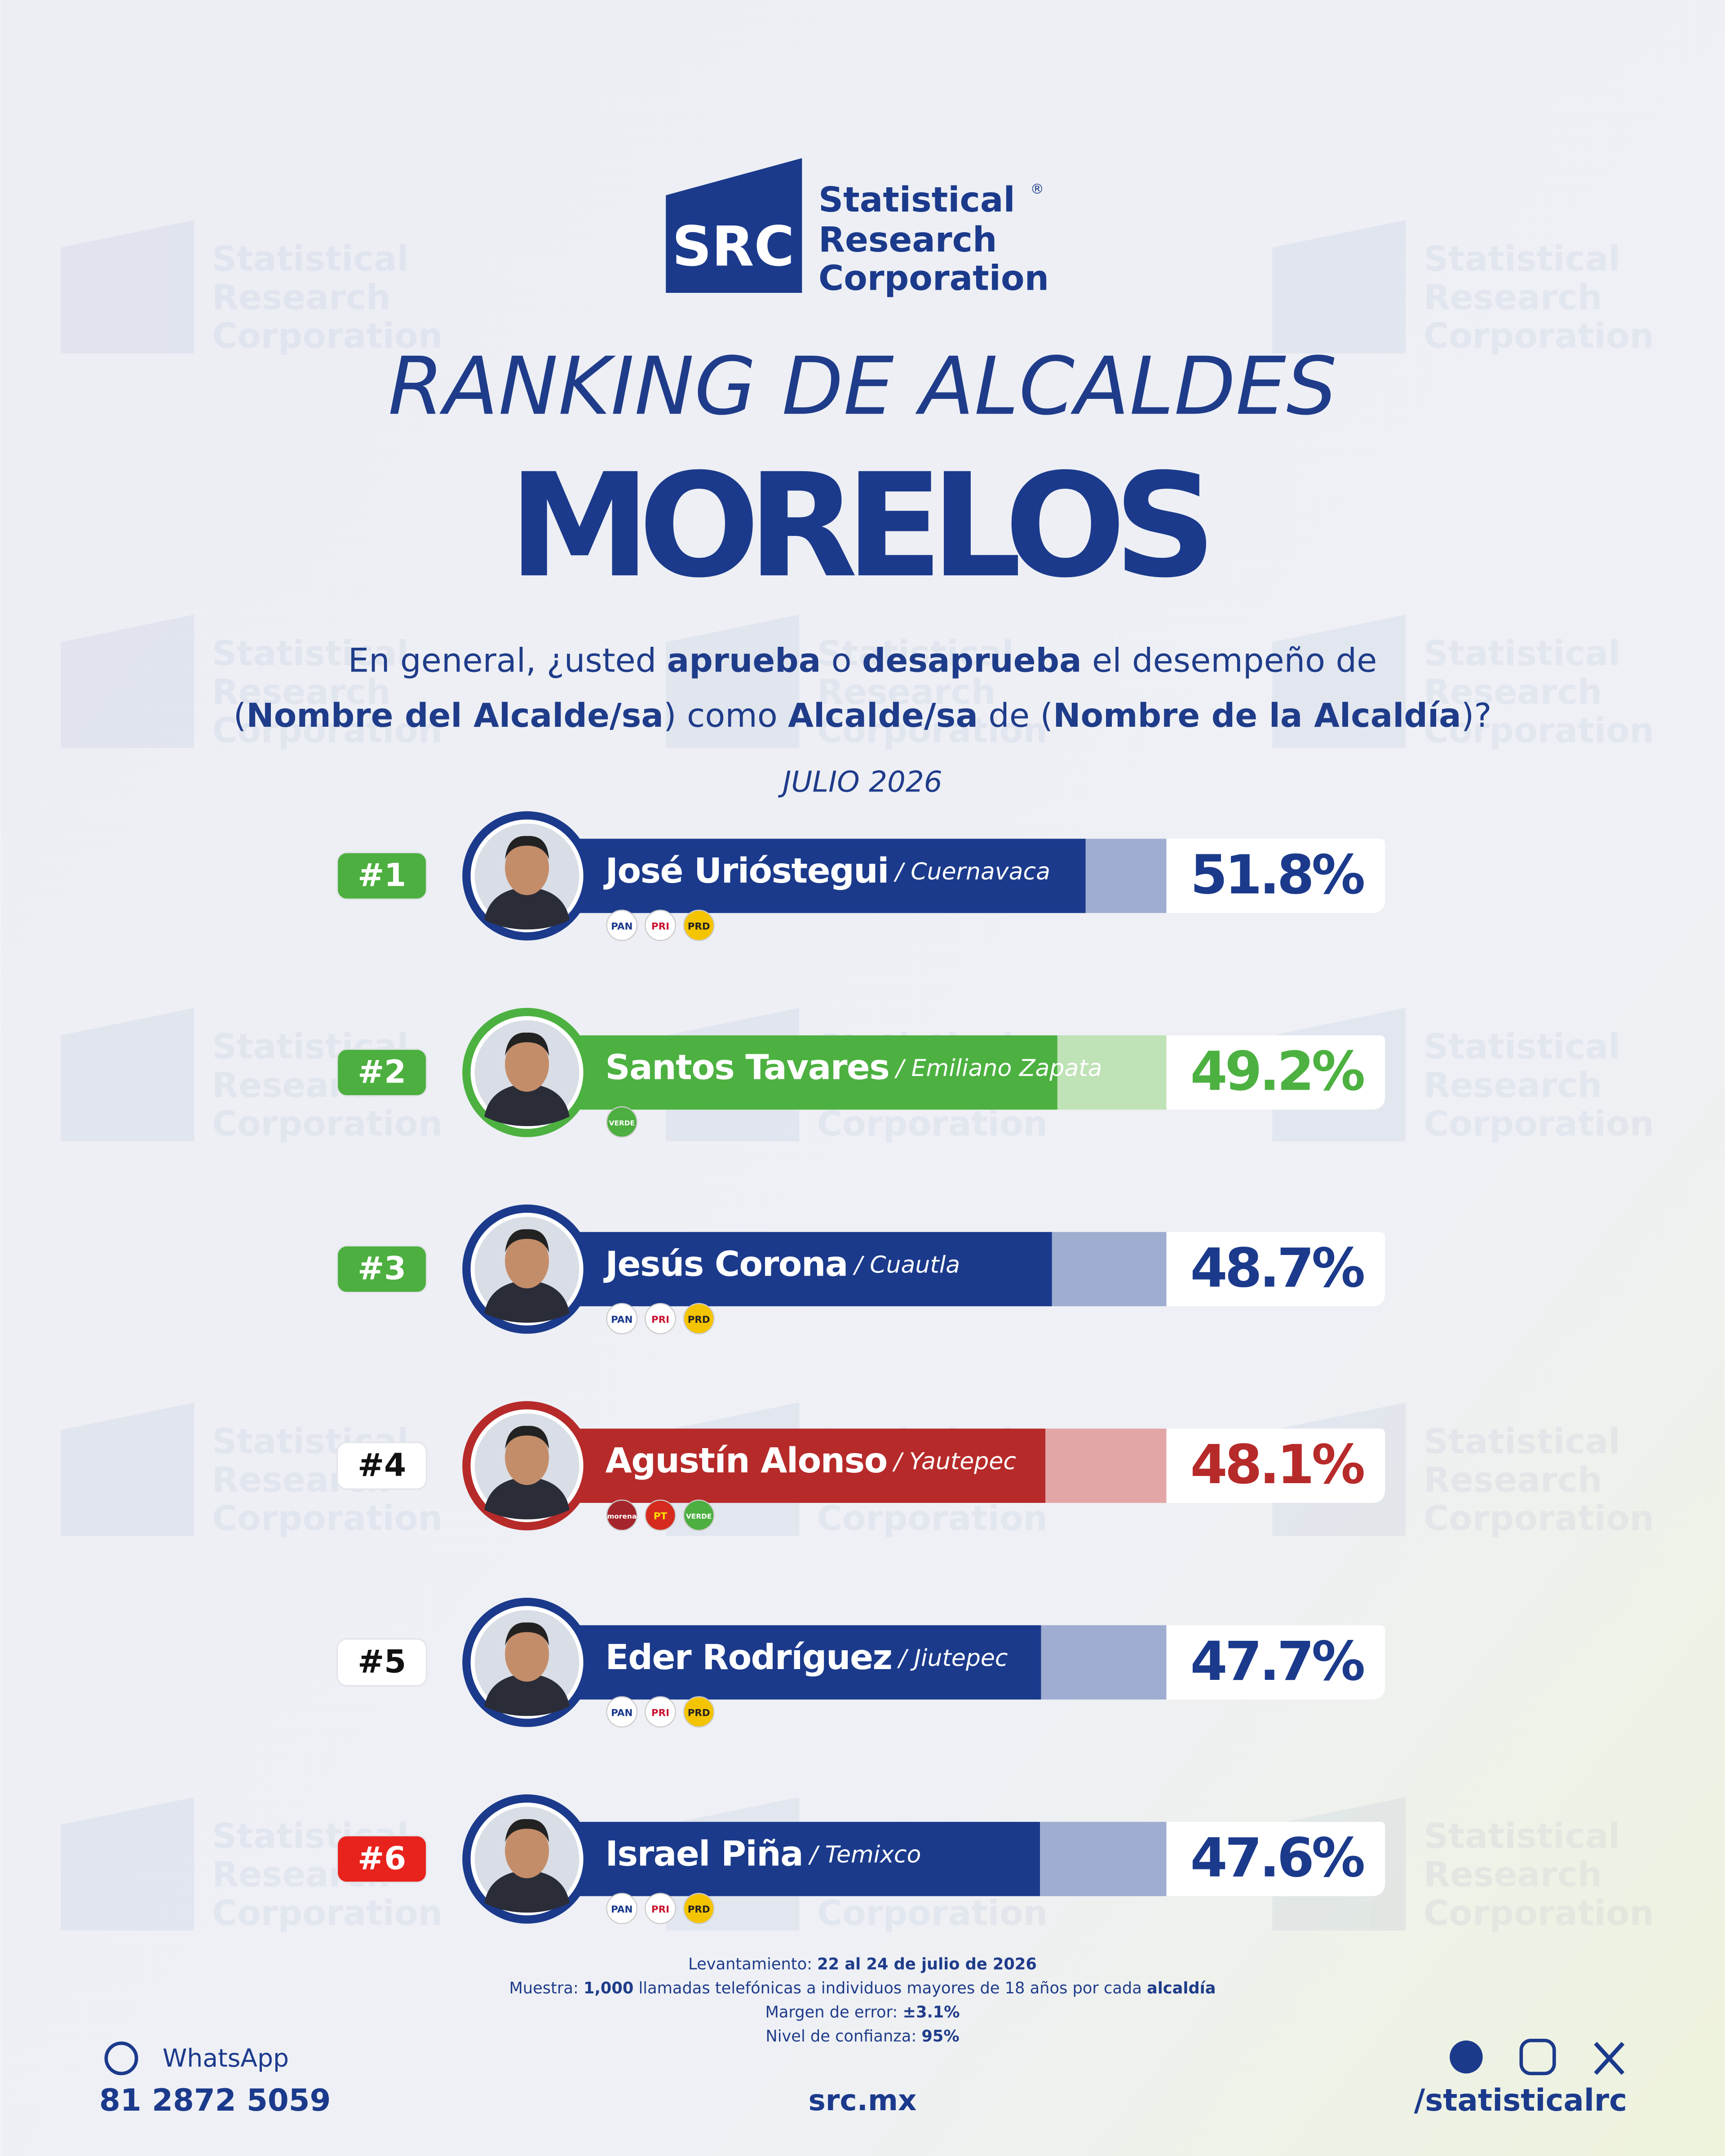  Describe the element at coordinates (507, 661) in the screenshot. I see `question-line-segment: En general, ¿usted` at that location.